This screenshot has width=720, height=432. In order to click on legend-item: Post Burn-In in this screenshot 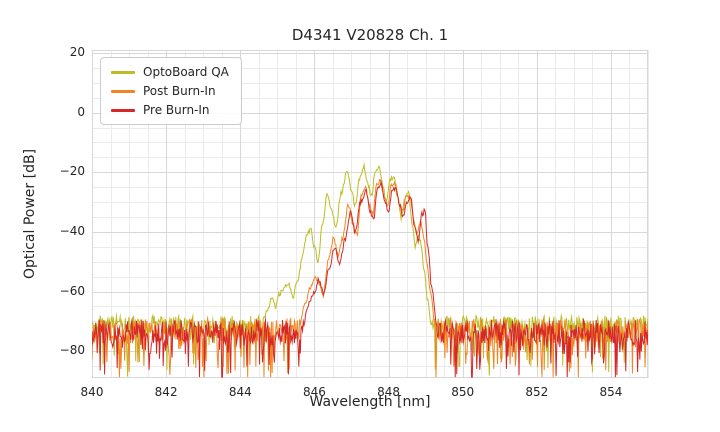, I will do `click(170, 91)`.